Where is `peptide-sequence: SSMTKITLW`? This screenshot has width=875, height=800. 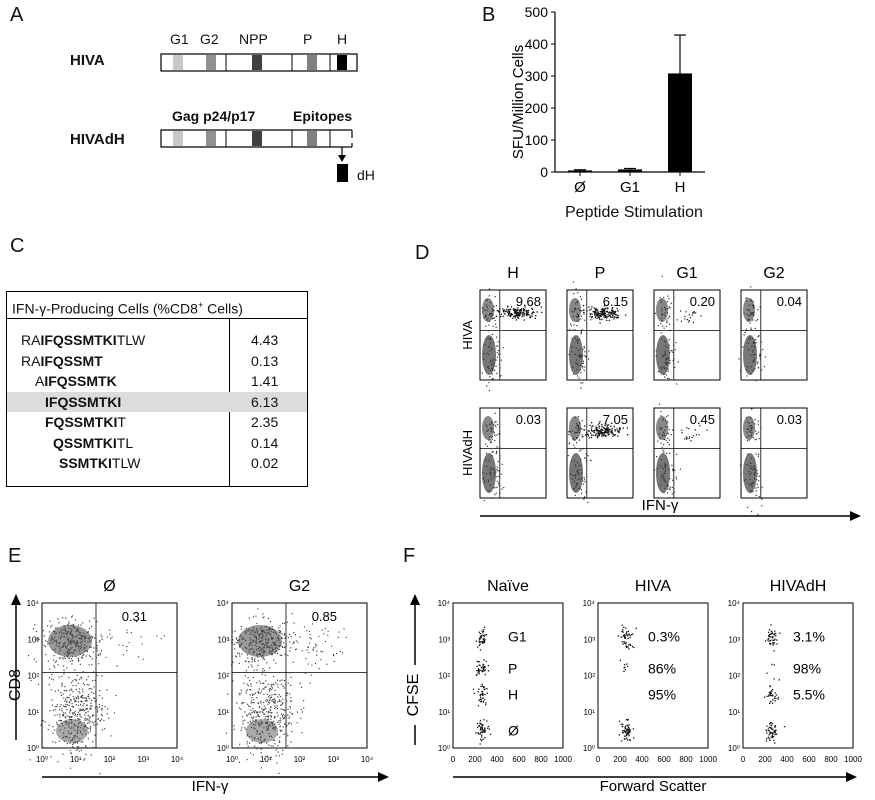
peptide-sequence: SSMTKITLW is located at coordinates (100, 463).